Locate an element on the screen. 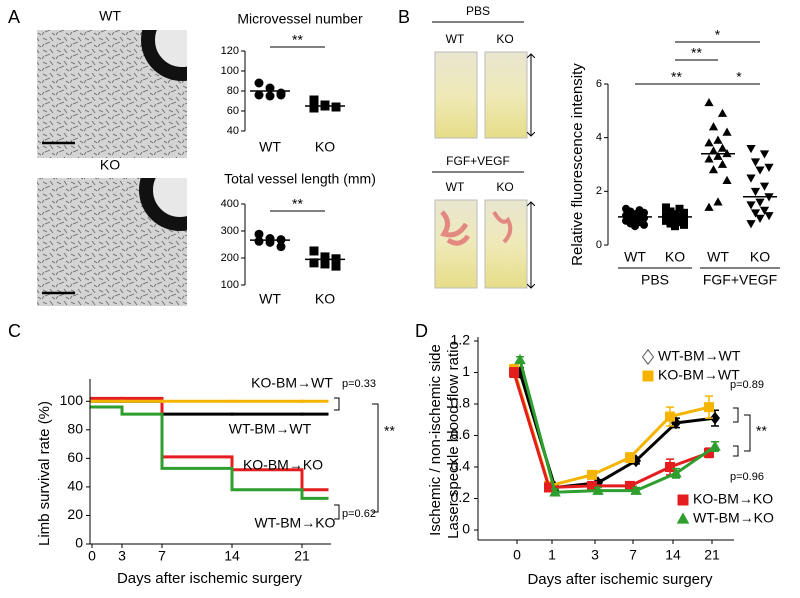 This screenshot has width=800, height=598. annotation: p=0.33 is located at coordinates (359, 384).